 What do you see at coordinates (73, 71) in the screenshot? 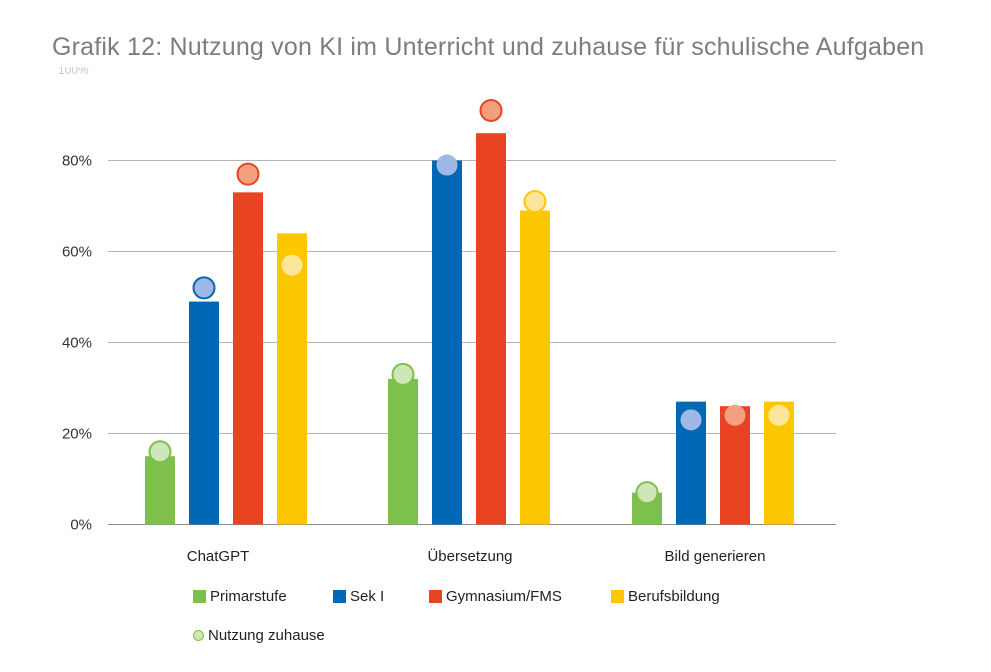
I see `clipped-axis-label: 100%` at bounding box center [73, 71].